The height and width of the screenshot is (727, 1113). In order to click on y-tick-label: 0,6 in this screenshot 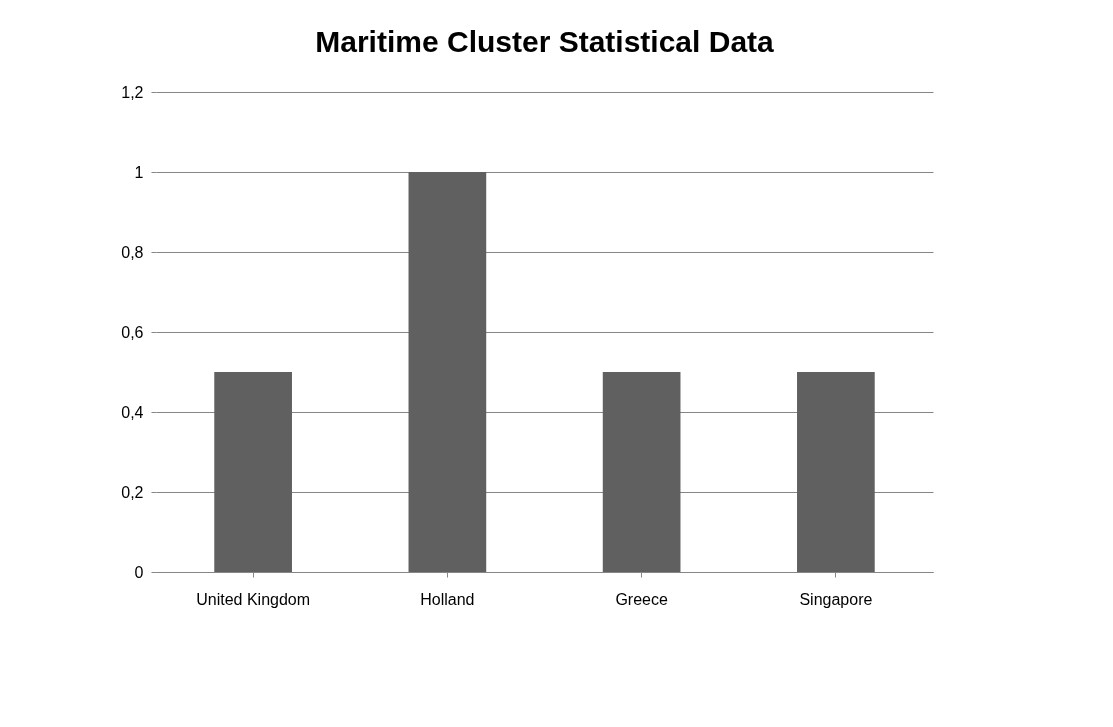, I will do `click(132, 332)`.